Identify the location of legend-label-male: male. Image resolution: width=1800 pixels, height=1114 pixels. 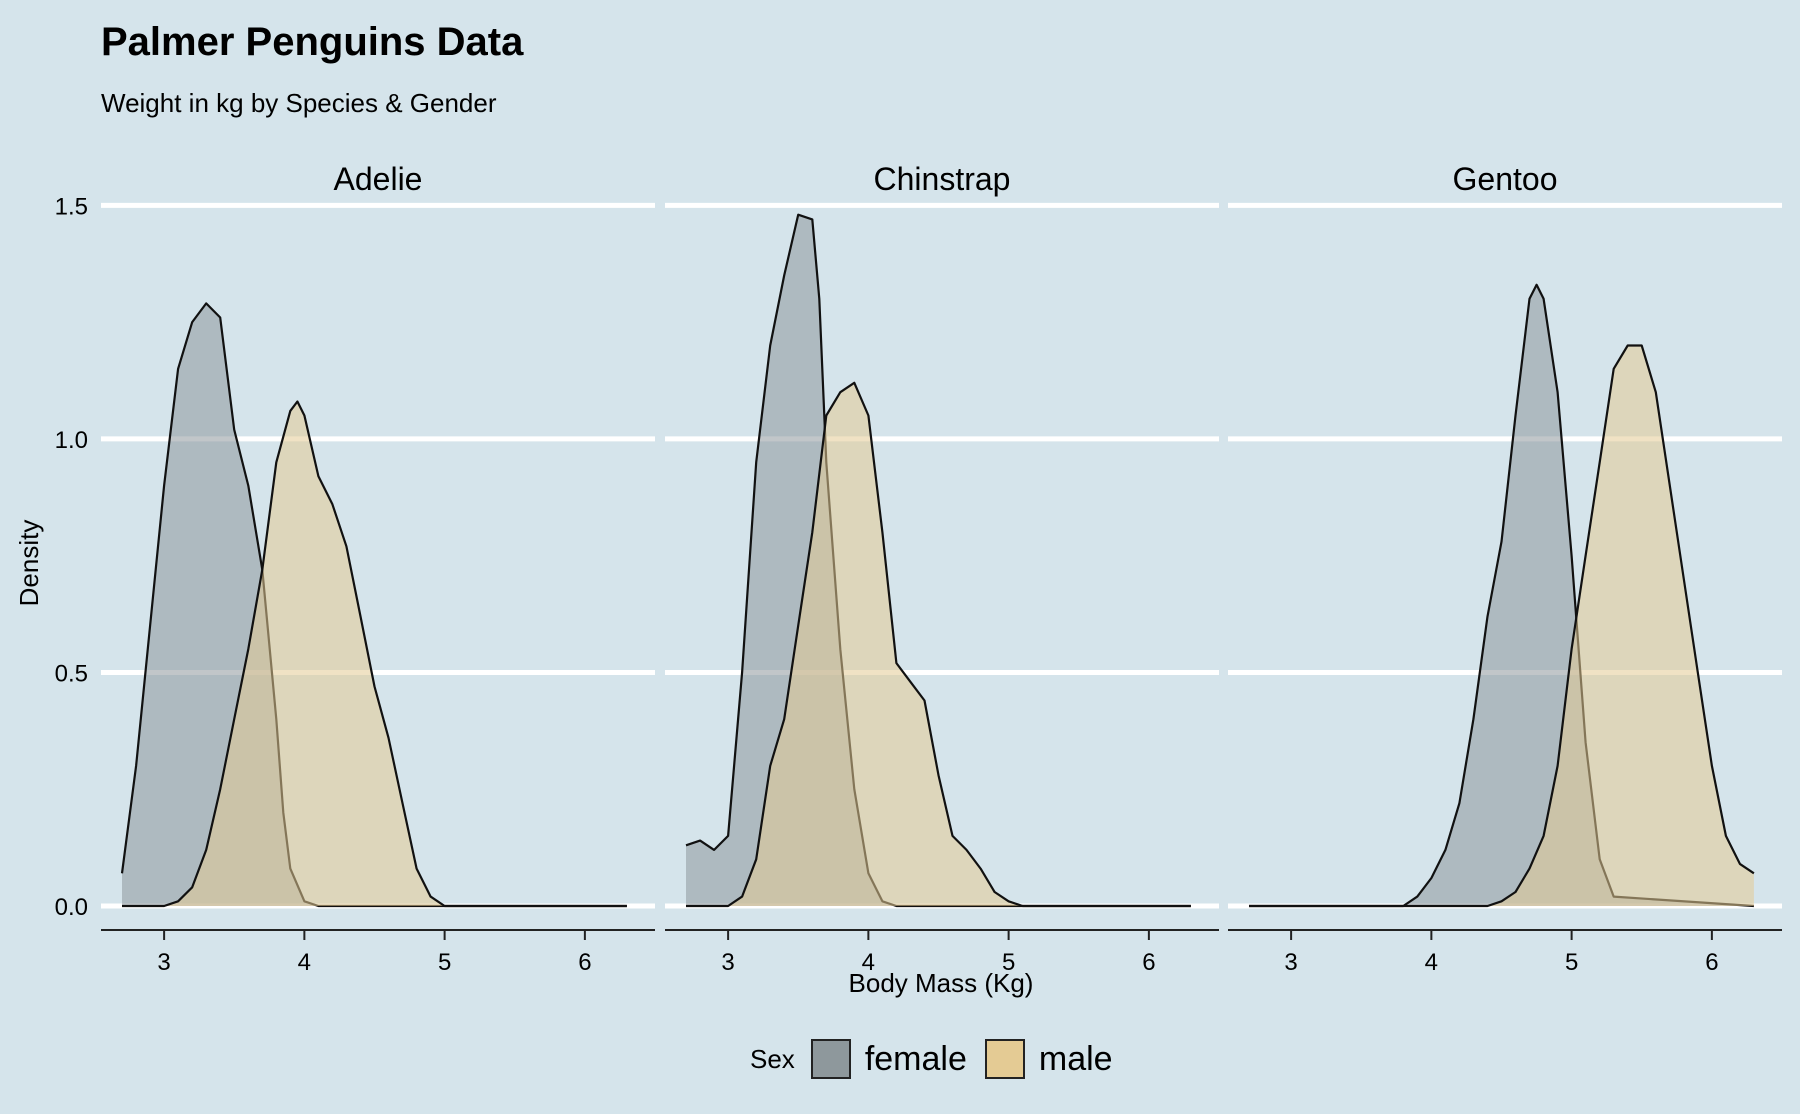
(1075, 1058).